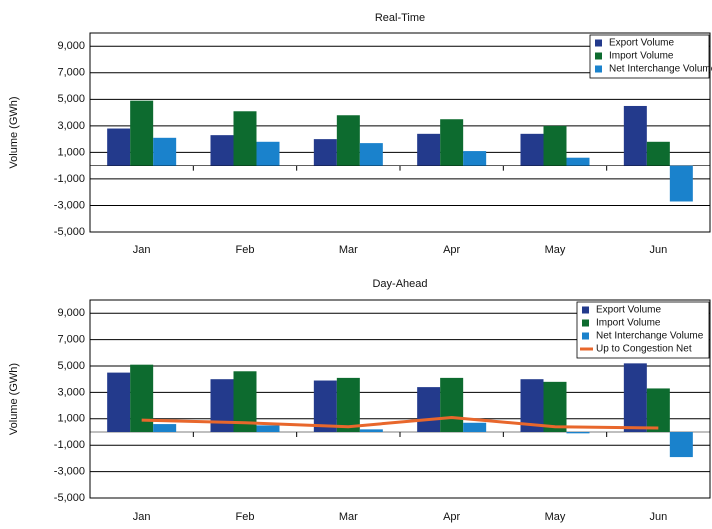 The image size is (712, 529). What do you see at coordinates (400, 18) in the screenshot?
I see `chart-title: Real-Time` at bounding box center [400, 18].